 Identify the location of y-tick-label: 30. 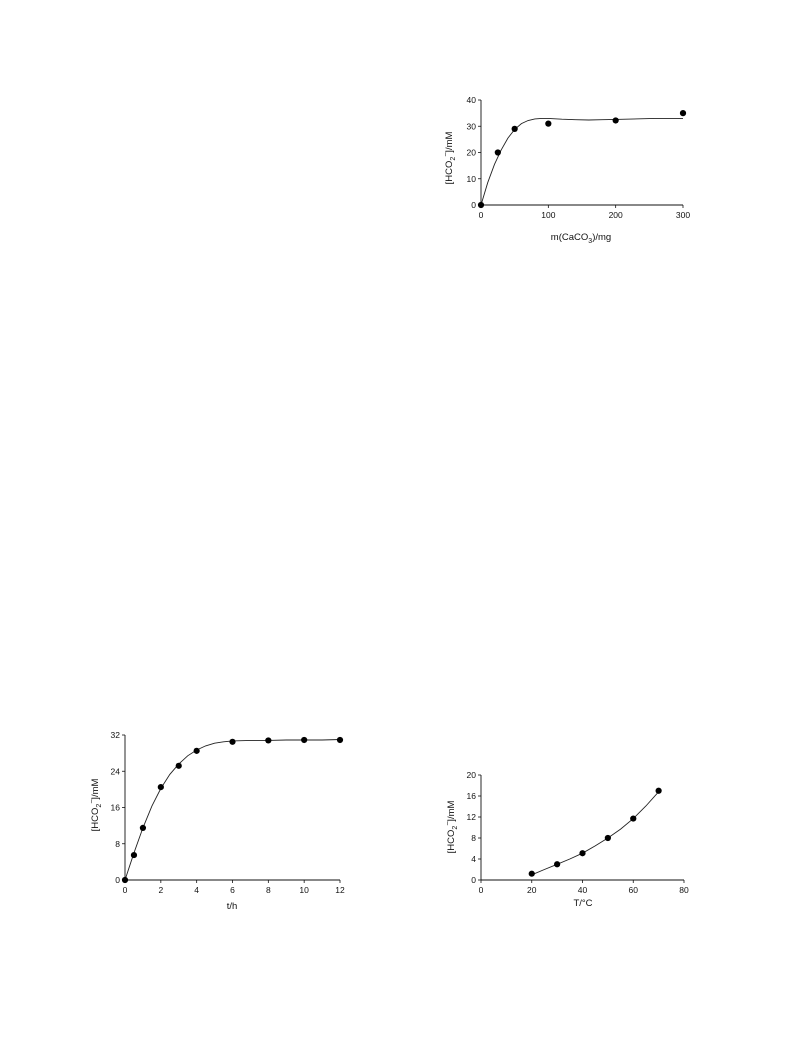
(472, 126).